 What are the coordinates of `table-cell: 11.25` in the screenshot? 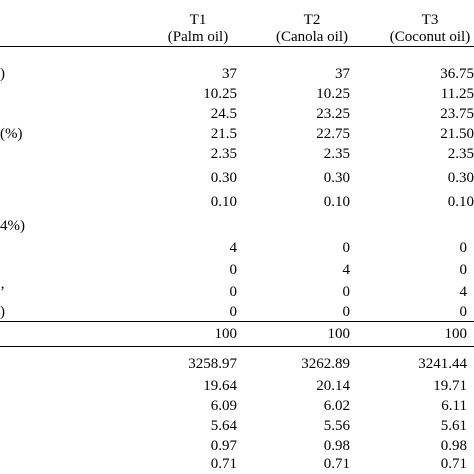 It's located at (457, 94).